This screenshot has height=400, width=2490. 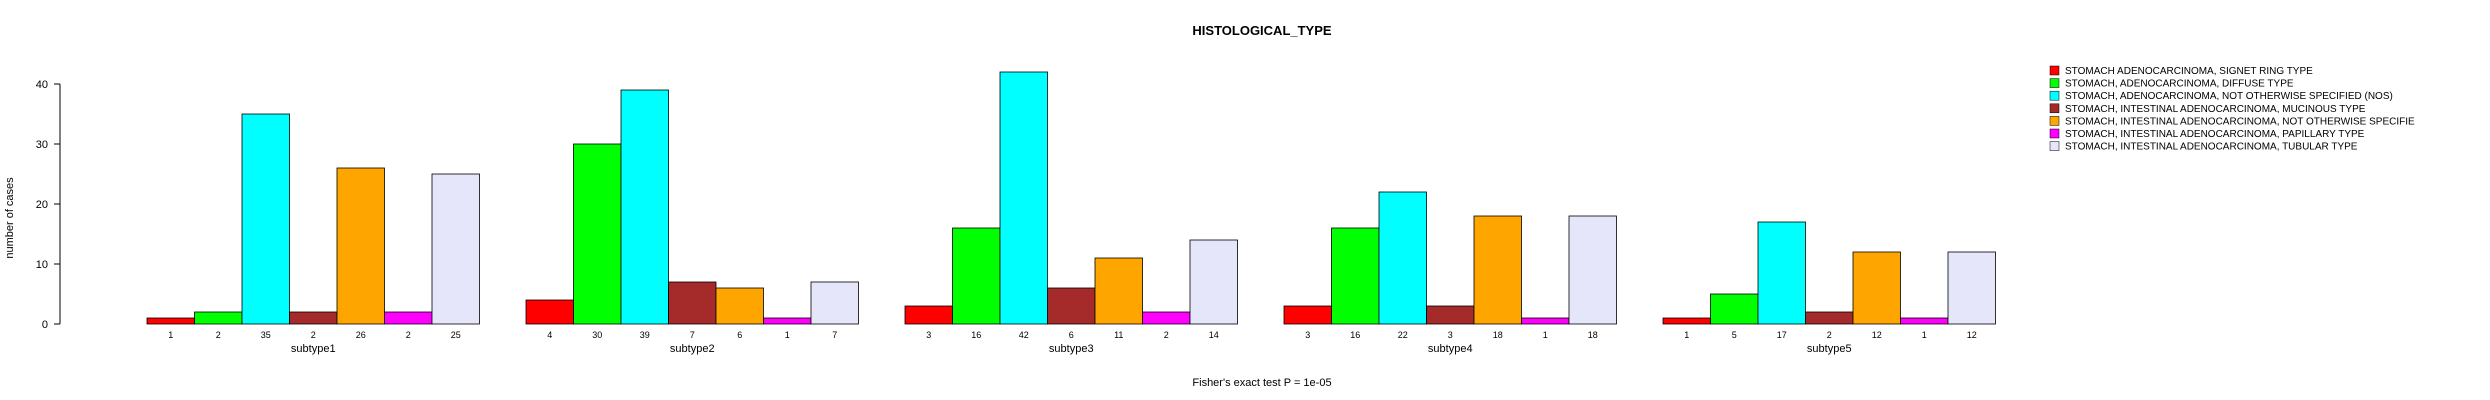 What do you see at coordinates (2189, 71) in the screenshot?
I see `legend-label: STOMACH ADENOCARCINOMA, SIGNET RING TYPE` at bounding box center [2189, 71].